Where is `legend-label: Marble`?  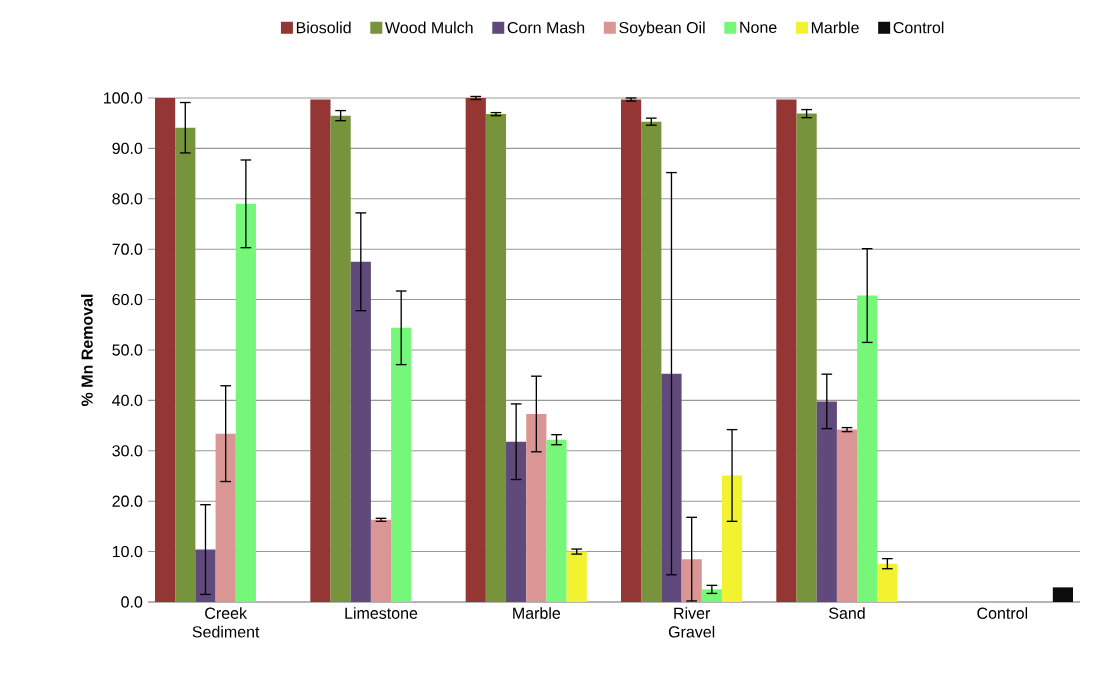
legend-label: Marble is located at coordinates (835, 27).